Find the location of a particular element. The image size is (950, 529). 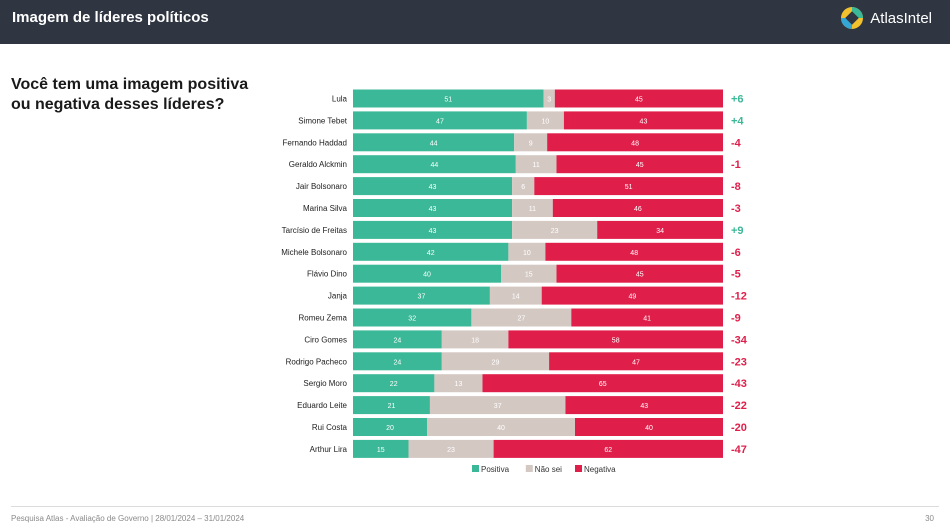

data-label-unsure: 14 is located at coordinates (516, 297).